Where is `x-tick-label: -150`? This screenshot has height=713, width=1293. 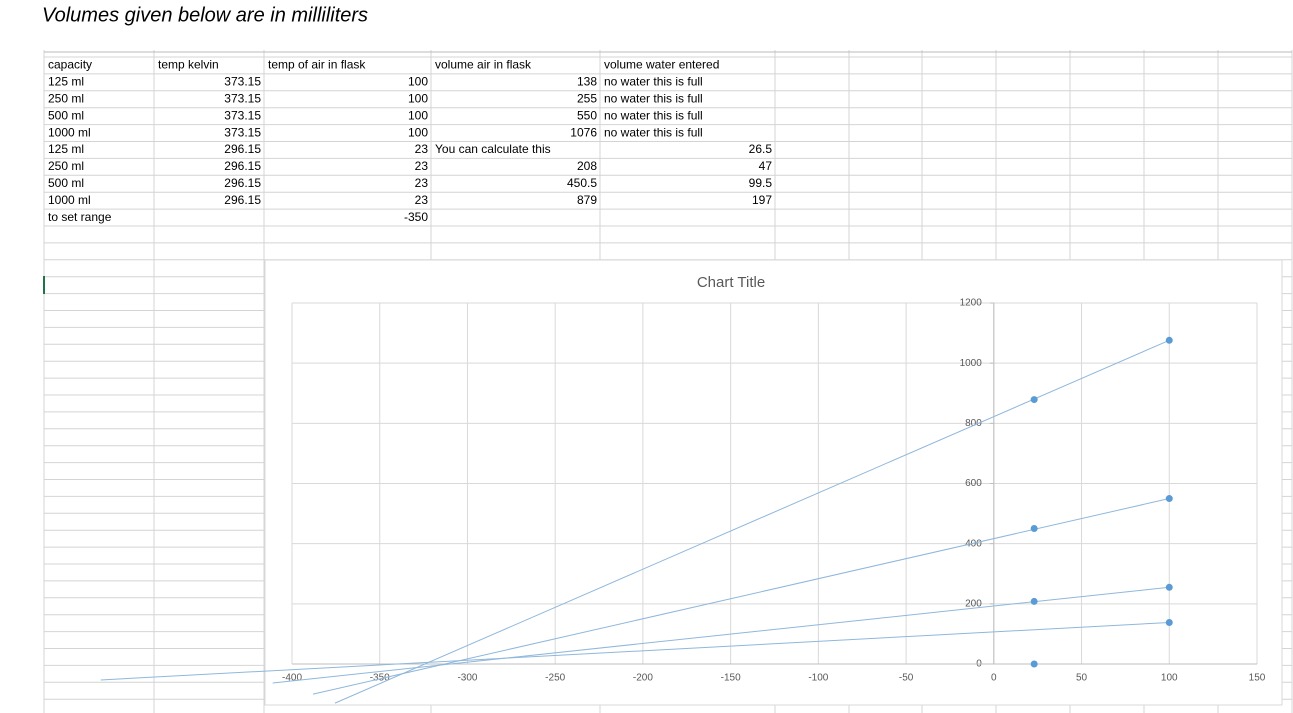
x-tick-label: -150 is located at coordinates (731, 678).